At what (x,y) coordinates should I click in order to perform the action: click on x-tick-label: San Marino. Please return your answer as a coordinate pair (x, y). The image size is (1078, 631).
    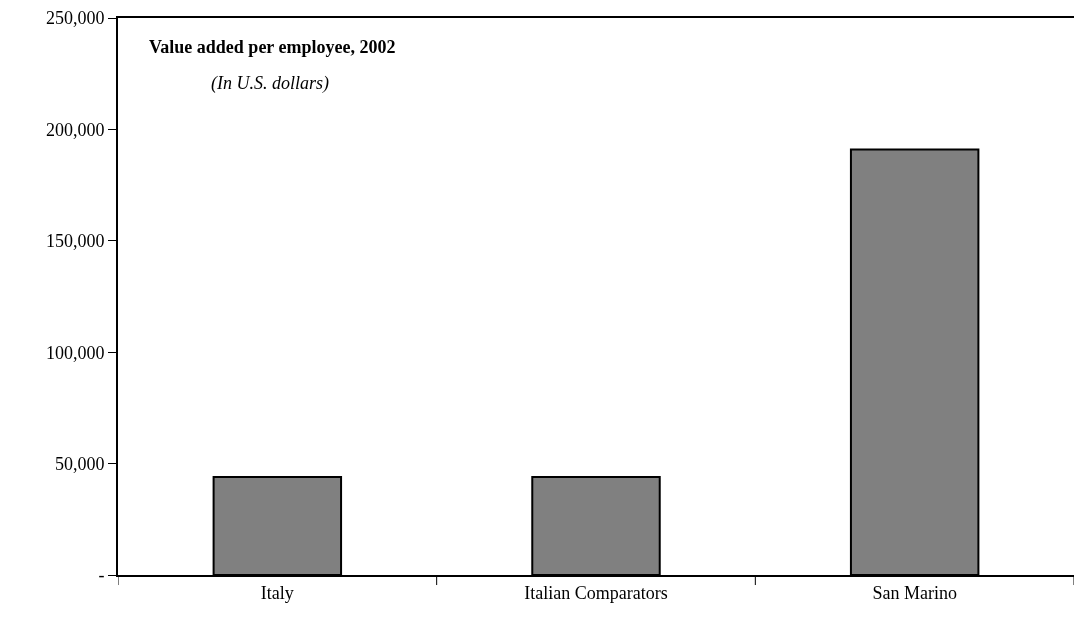
    Looking at the image, I should click on (914, 592).